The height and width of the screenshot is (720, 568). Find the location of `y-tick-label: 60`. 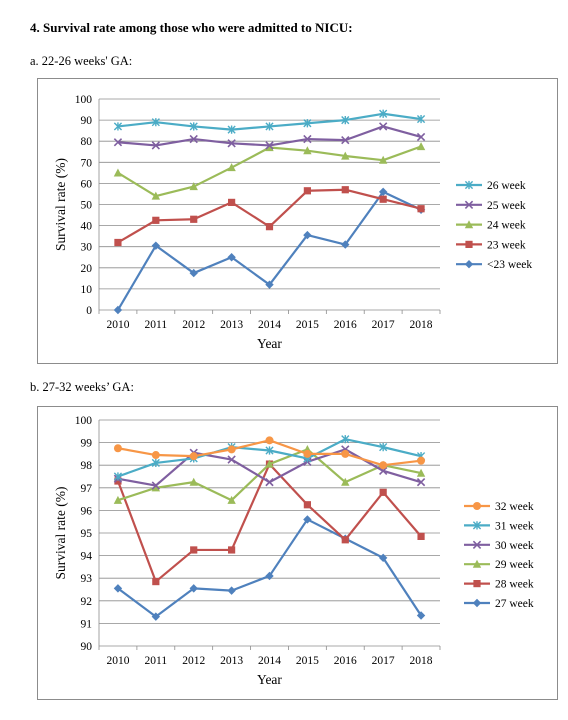

y-tick-label: 60 is located at coordinates (87, 184).